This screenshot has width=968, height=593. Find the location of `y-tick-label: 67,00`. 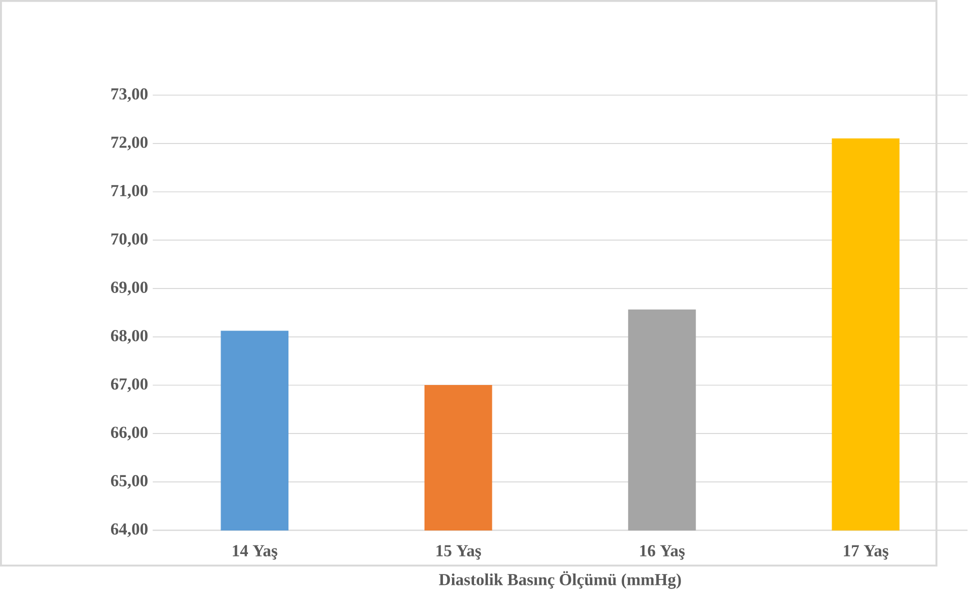

y-tick-label: 67,00 is located at coordinates (129, 385).